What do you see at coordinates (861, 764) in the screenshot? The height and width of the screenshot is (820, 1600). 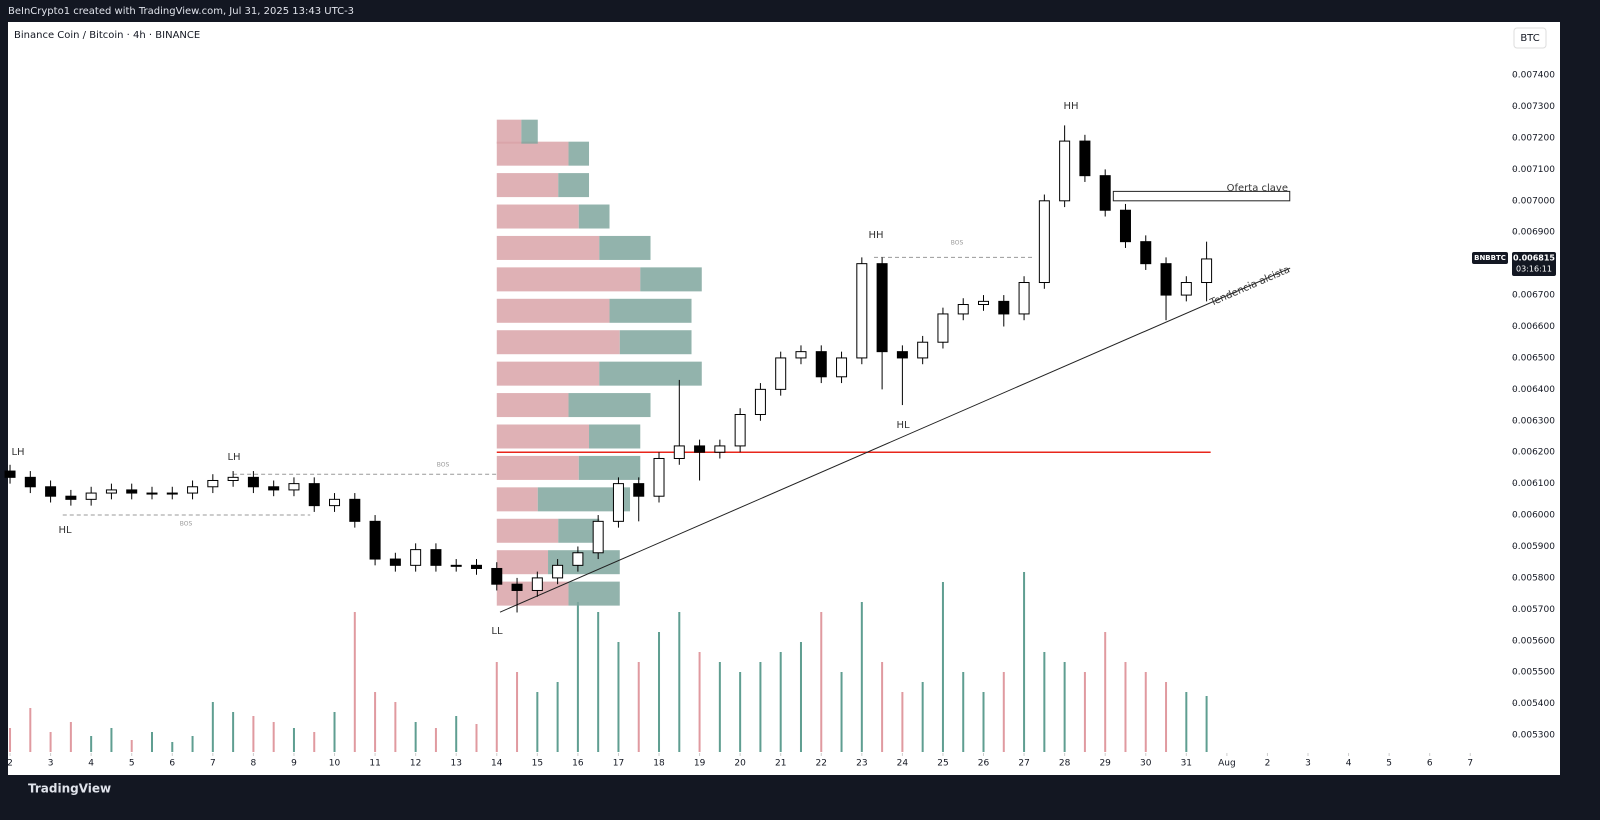 I see `x-tick-label: 23` at bounding box center [861, 764].